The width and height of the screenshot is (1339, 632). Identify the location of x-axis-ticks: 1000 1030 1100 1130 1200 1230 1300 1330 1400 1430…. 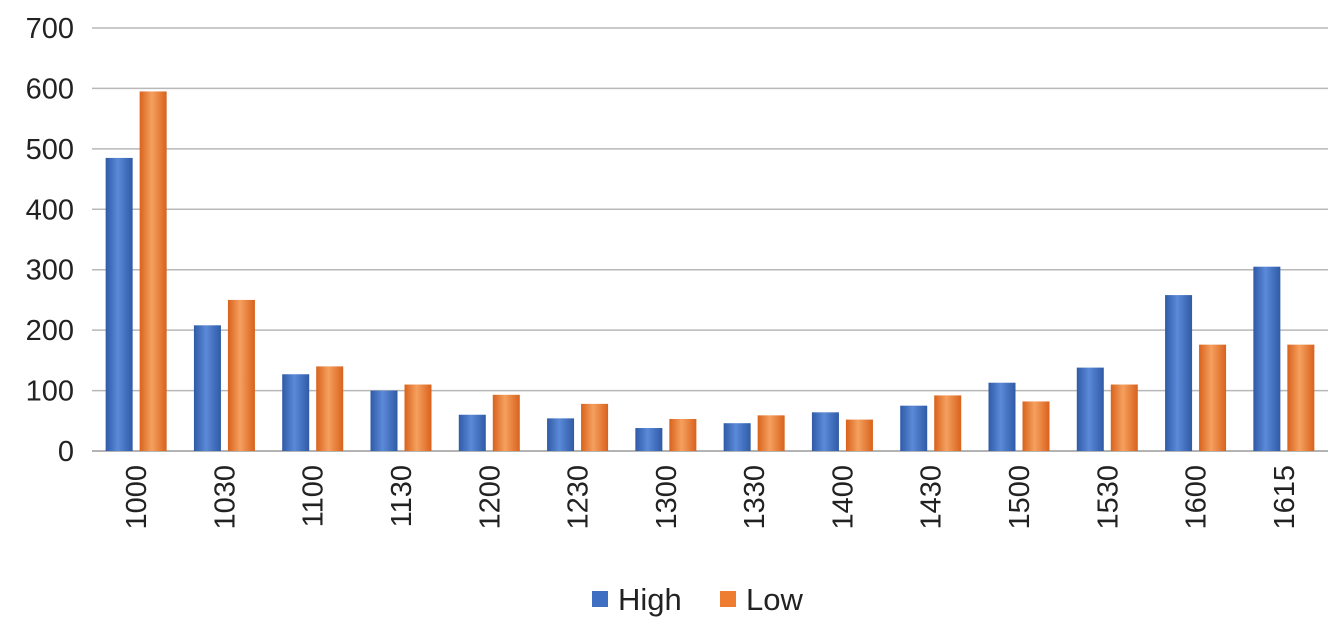
(711, 497).